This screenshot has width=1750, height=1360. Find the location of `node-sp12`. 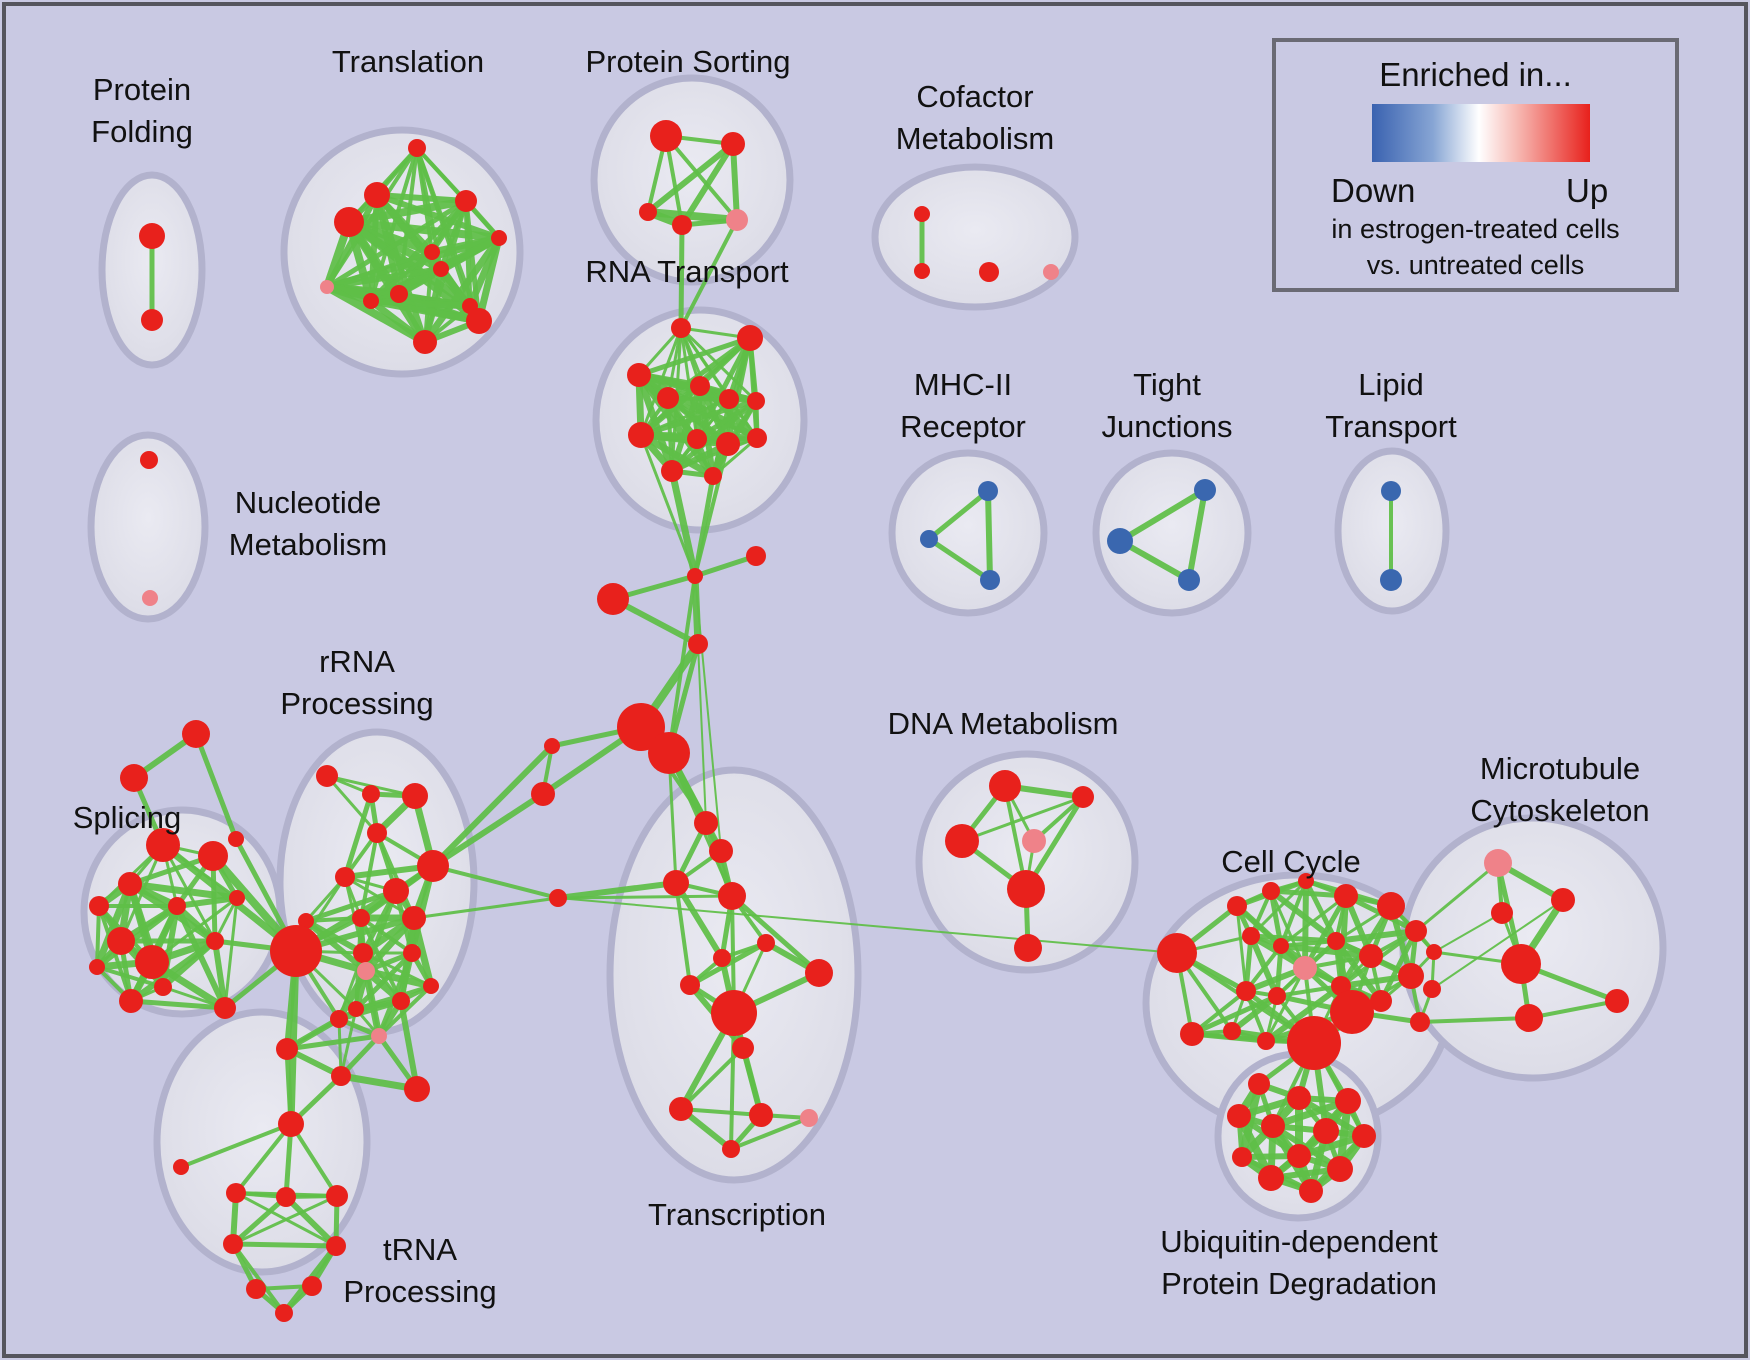

node-sp12 is located at coordinates (131, 1001).